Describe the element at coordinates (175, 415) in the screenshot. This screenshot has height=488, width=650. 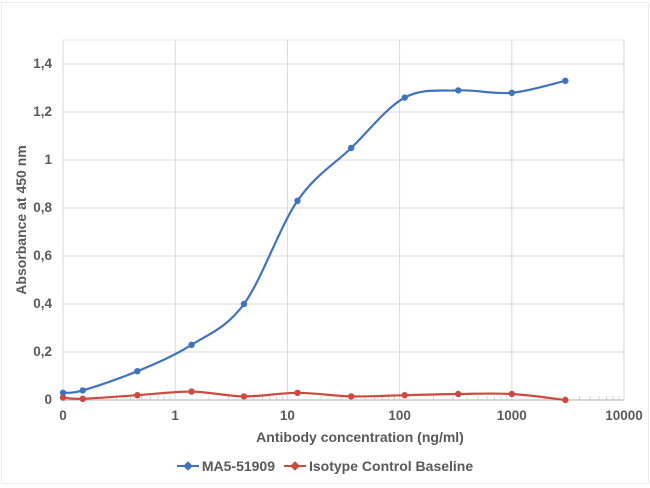
I see `x-tick-label: 1` at that location.